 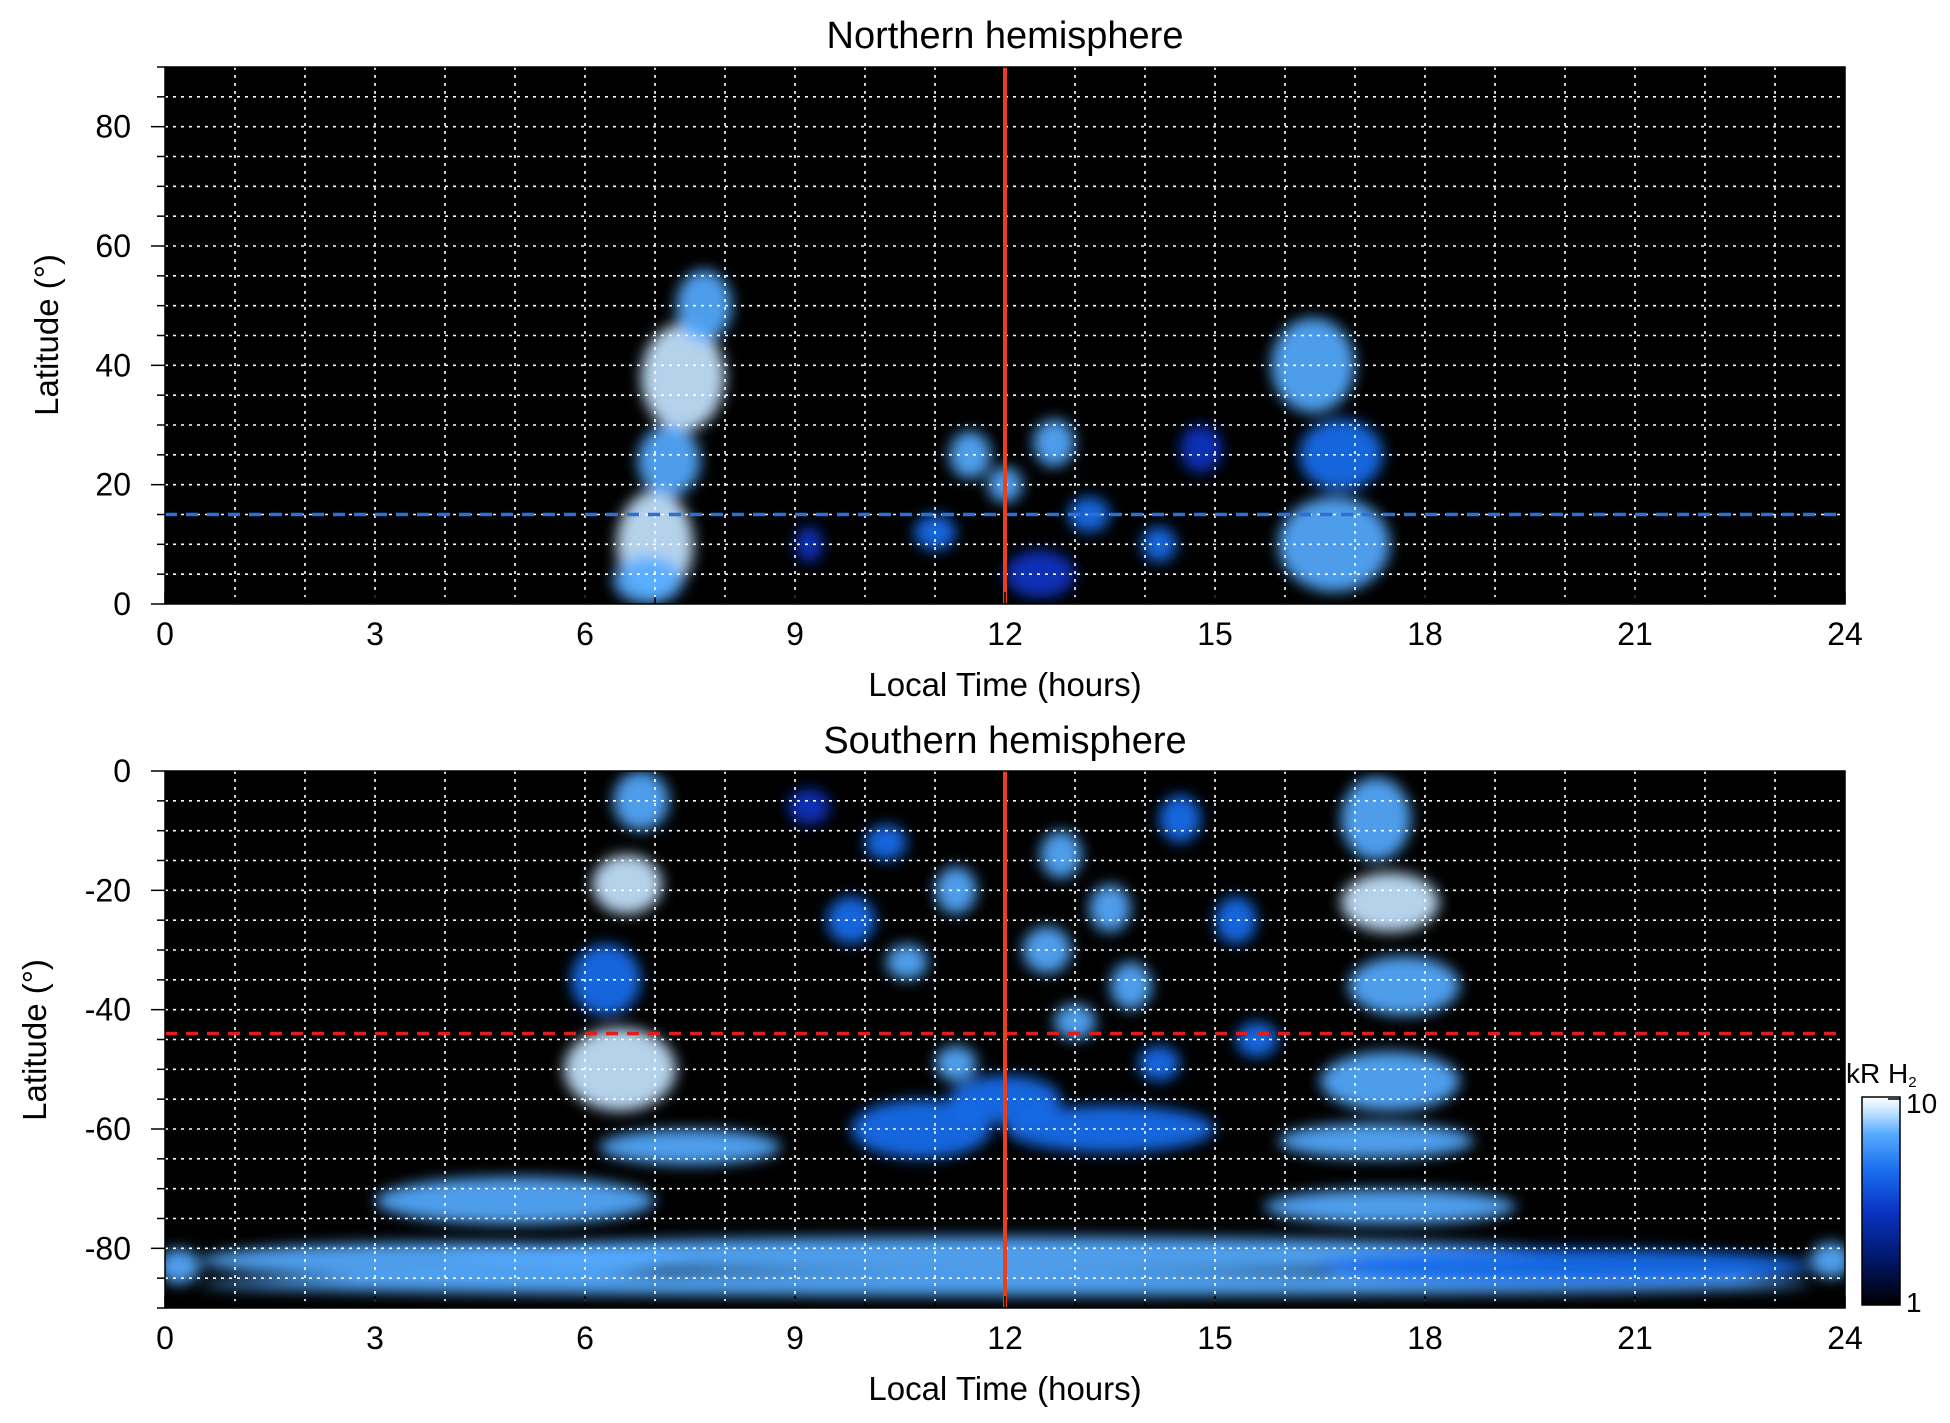 I want to click on y-tick-label: 60, so click(x=113, y=246).